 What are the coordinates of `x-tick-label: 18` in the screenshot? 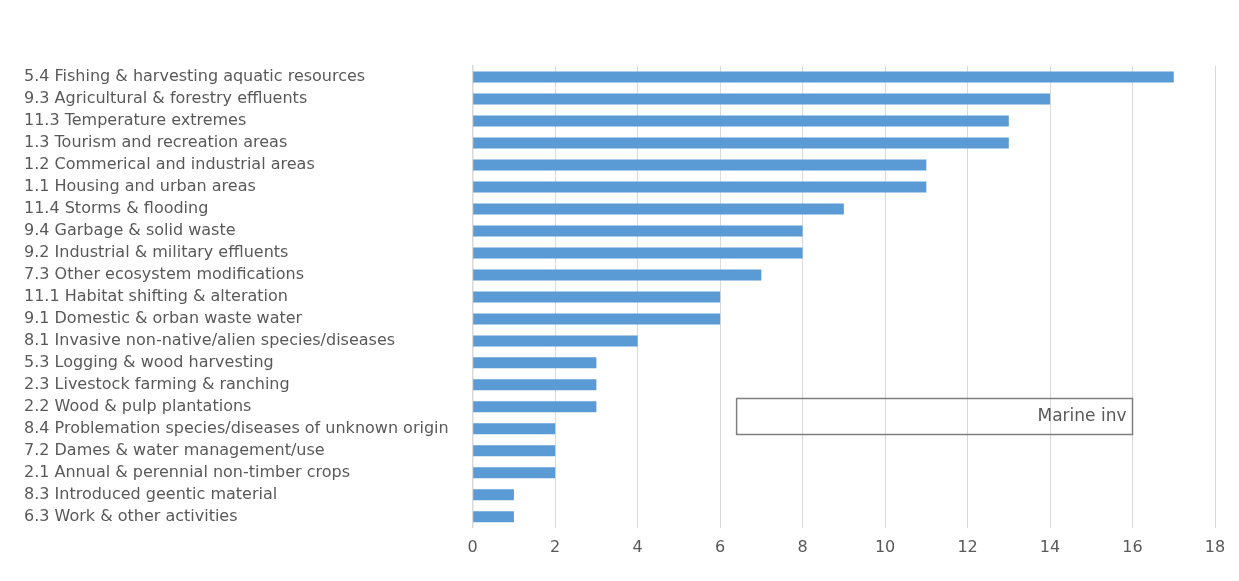 It's located at (1215, 546).